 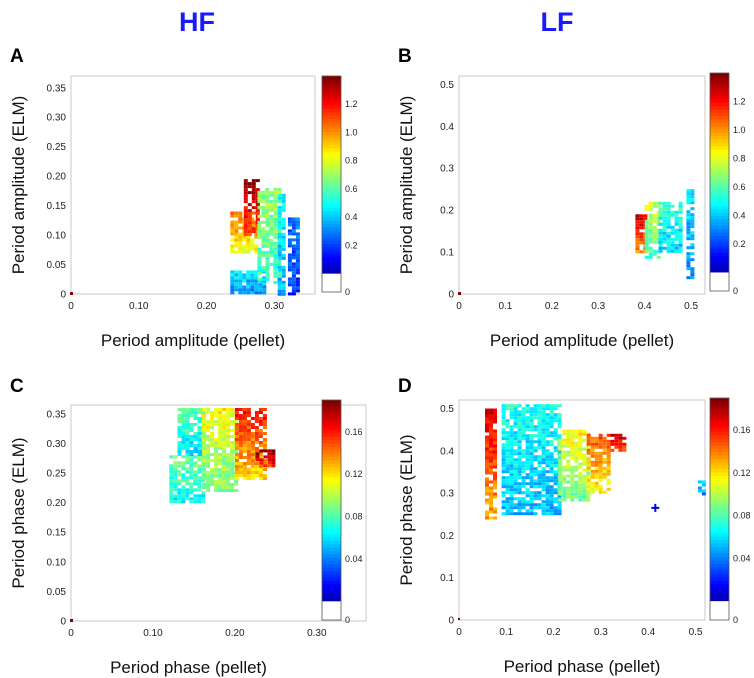 What do you see at coordinates (235, 633) in the screenshot?
I see `x-tick-label: 0.20` at bounding box center [235, 633].